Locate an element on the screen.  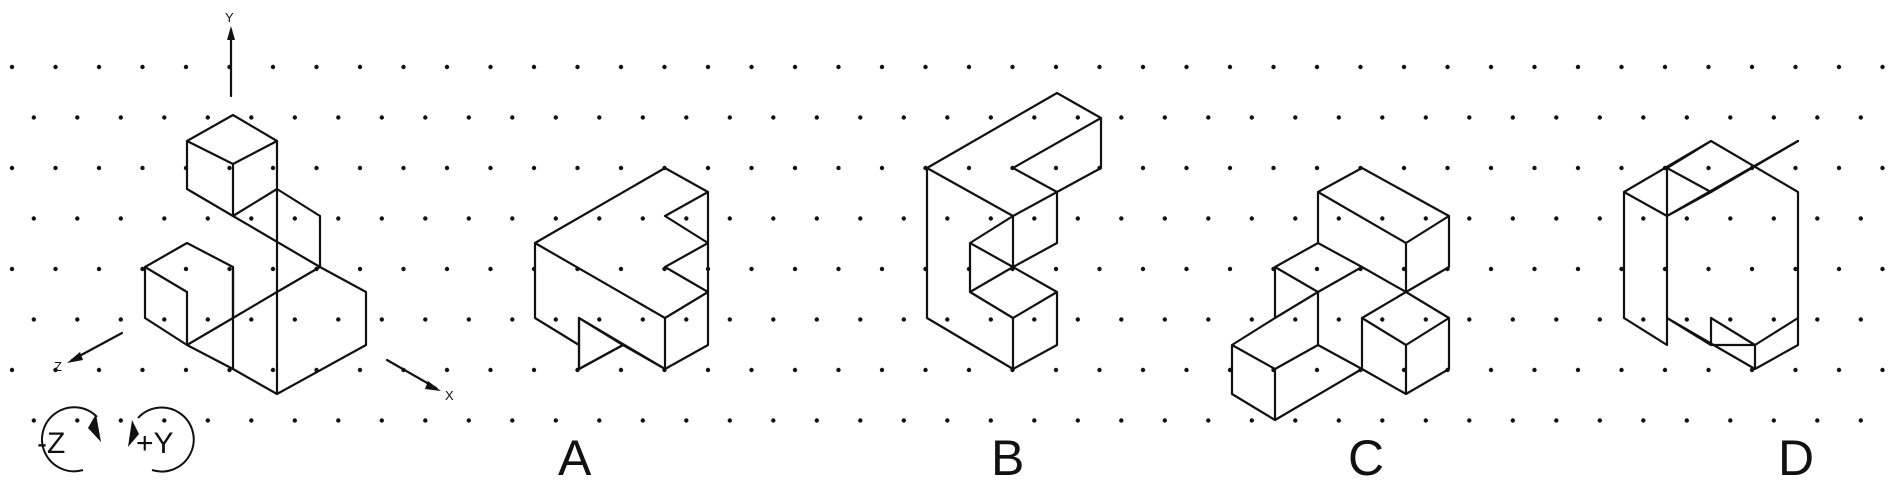
option-label-b: B is located at coordinates (1007, 457).